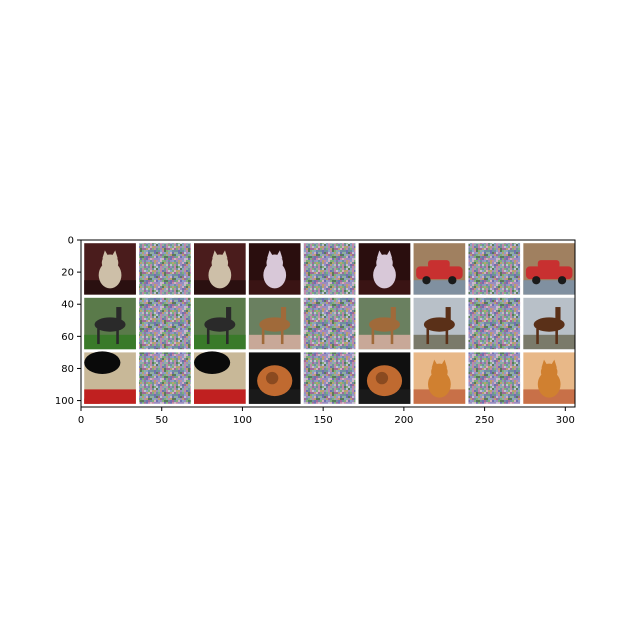  What do you see at coordinates (403, 420) in the screenshot?
I see `x-tick-label: 200` at bounding box center [403, 420].